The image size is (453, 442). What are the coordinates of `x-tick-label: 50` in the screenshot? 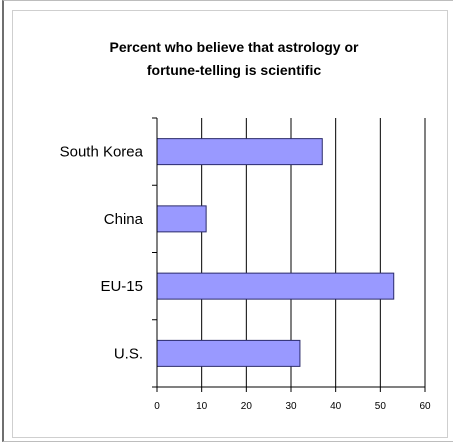 It's located at (381, 406).